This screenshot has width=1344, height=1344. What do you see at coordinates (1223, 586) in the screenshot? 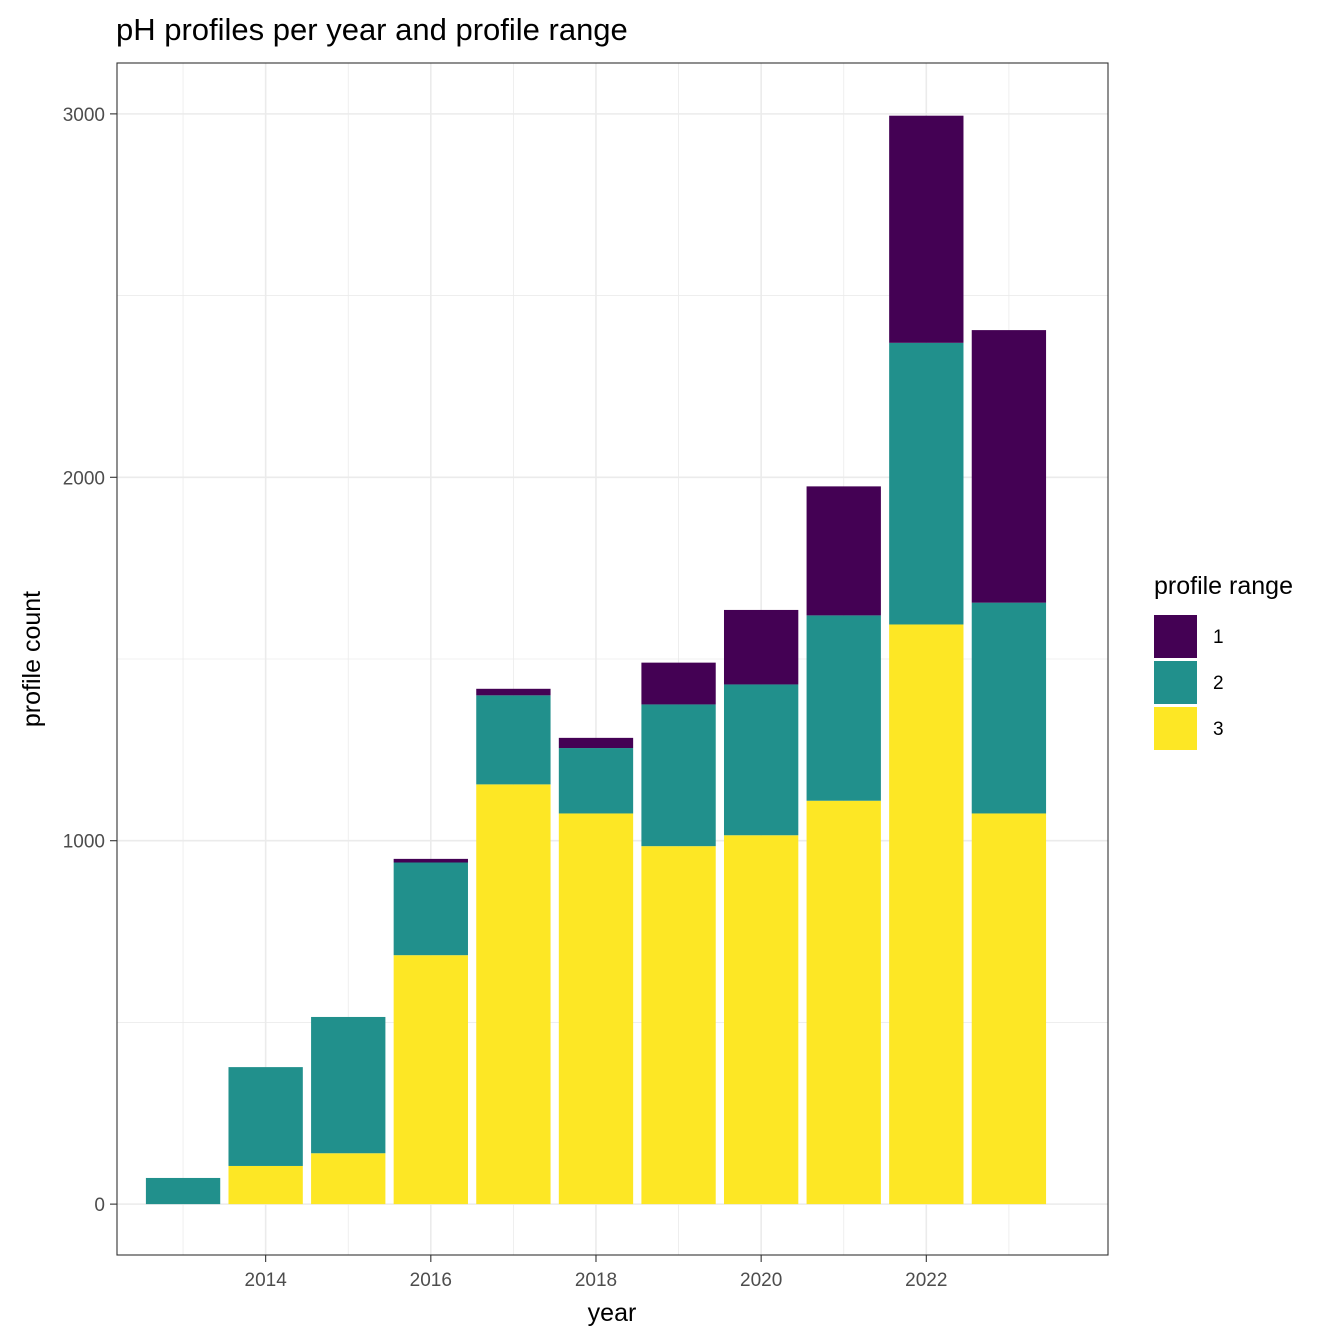
I see `legend-title: profile range` at bounding box center [1223, 586].